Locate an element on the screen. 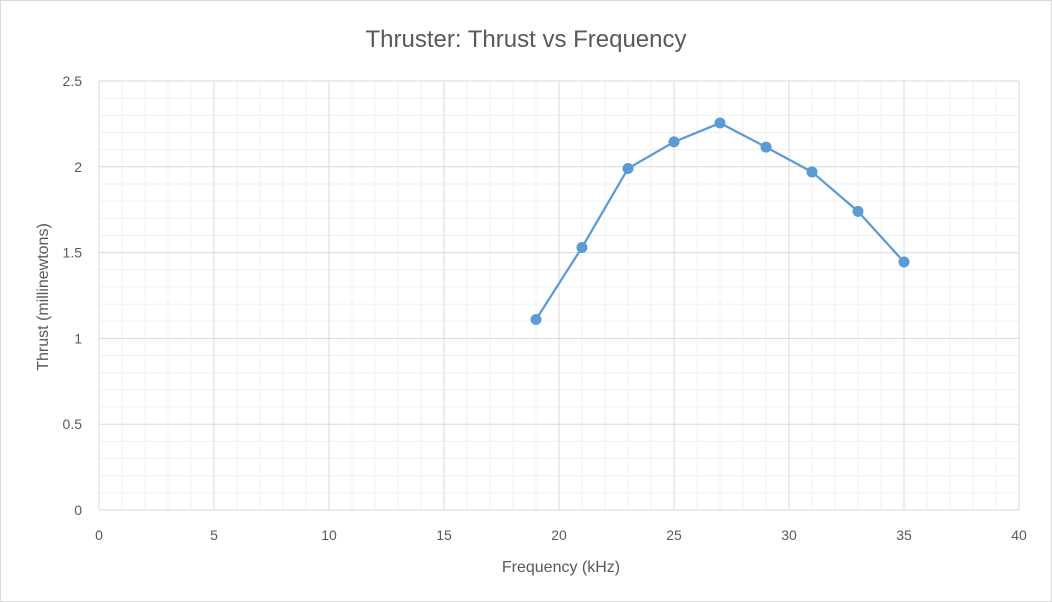 This screenshot has height=602, width=1052. y-tick-label: 2.5 is located at coordinates (73, 81).